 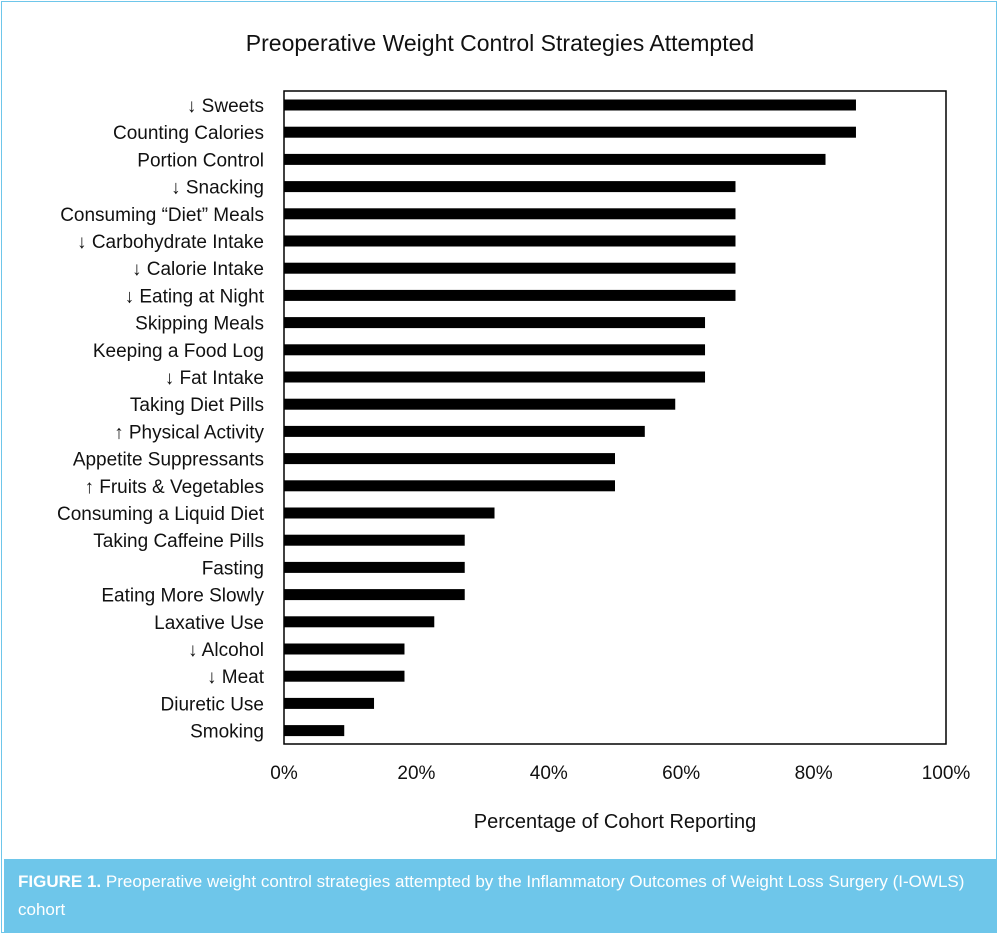 I want to click on x-tick-label: 100%, so click(x=946, y=773).